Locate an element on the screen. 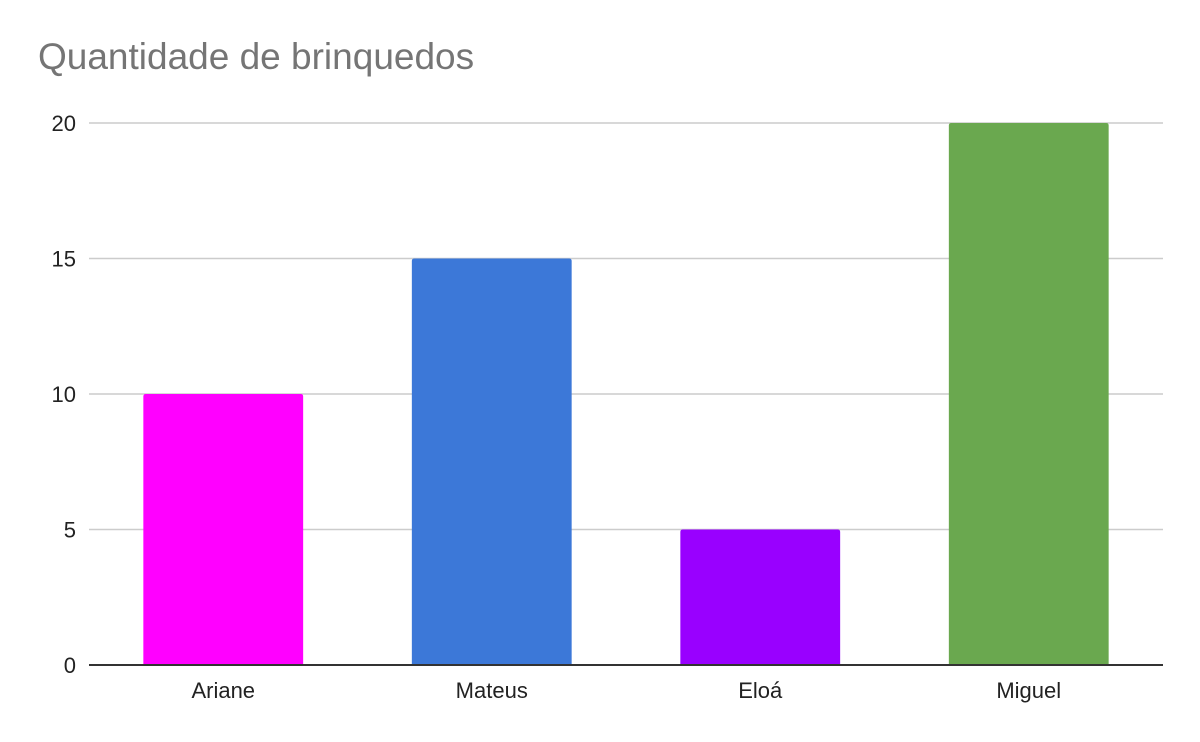 The width and height of the screenshot is (1200, 742). y-tick-label: 5 is located at coordinates (70, 530).